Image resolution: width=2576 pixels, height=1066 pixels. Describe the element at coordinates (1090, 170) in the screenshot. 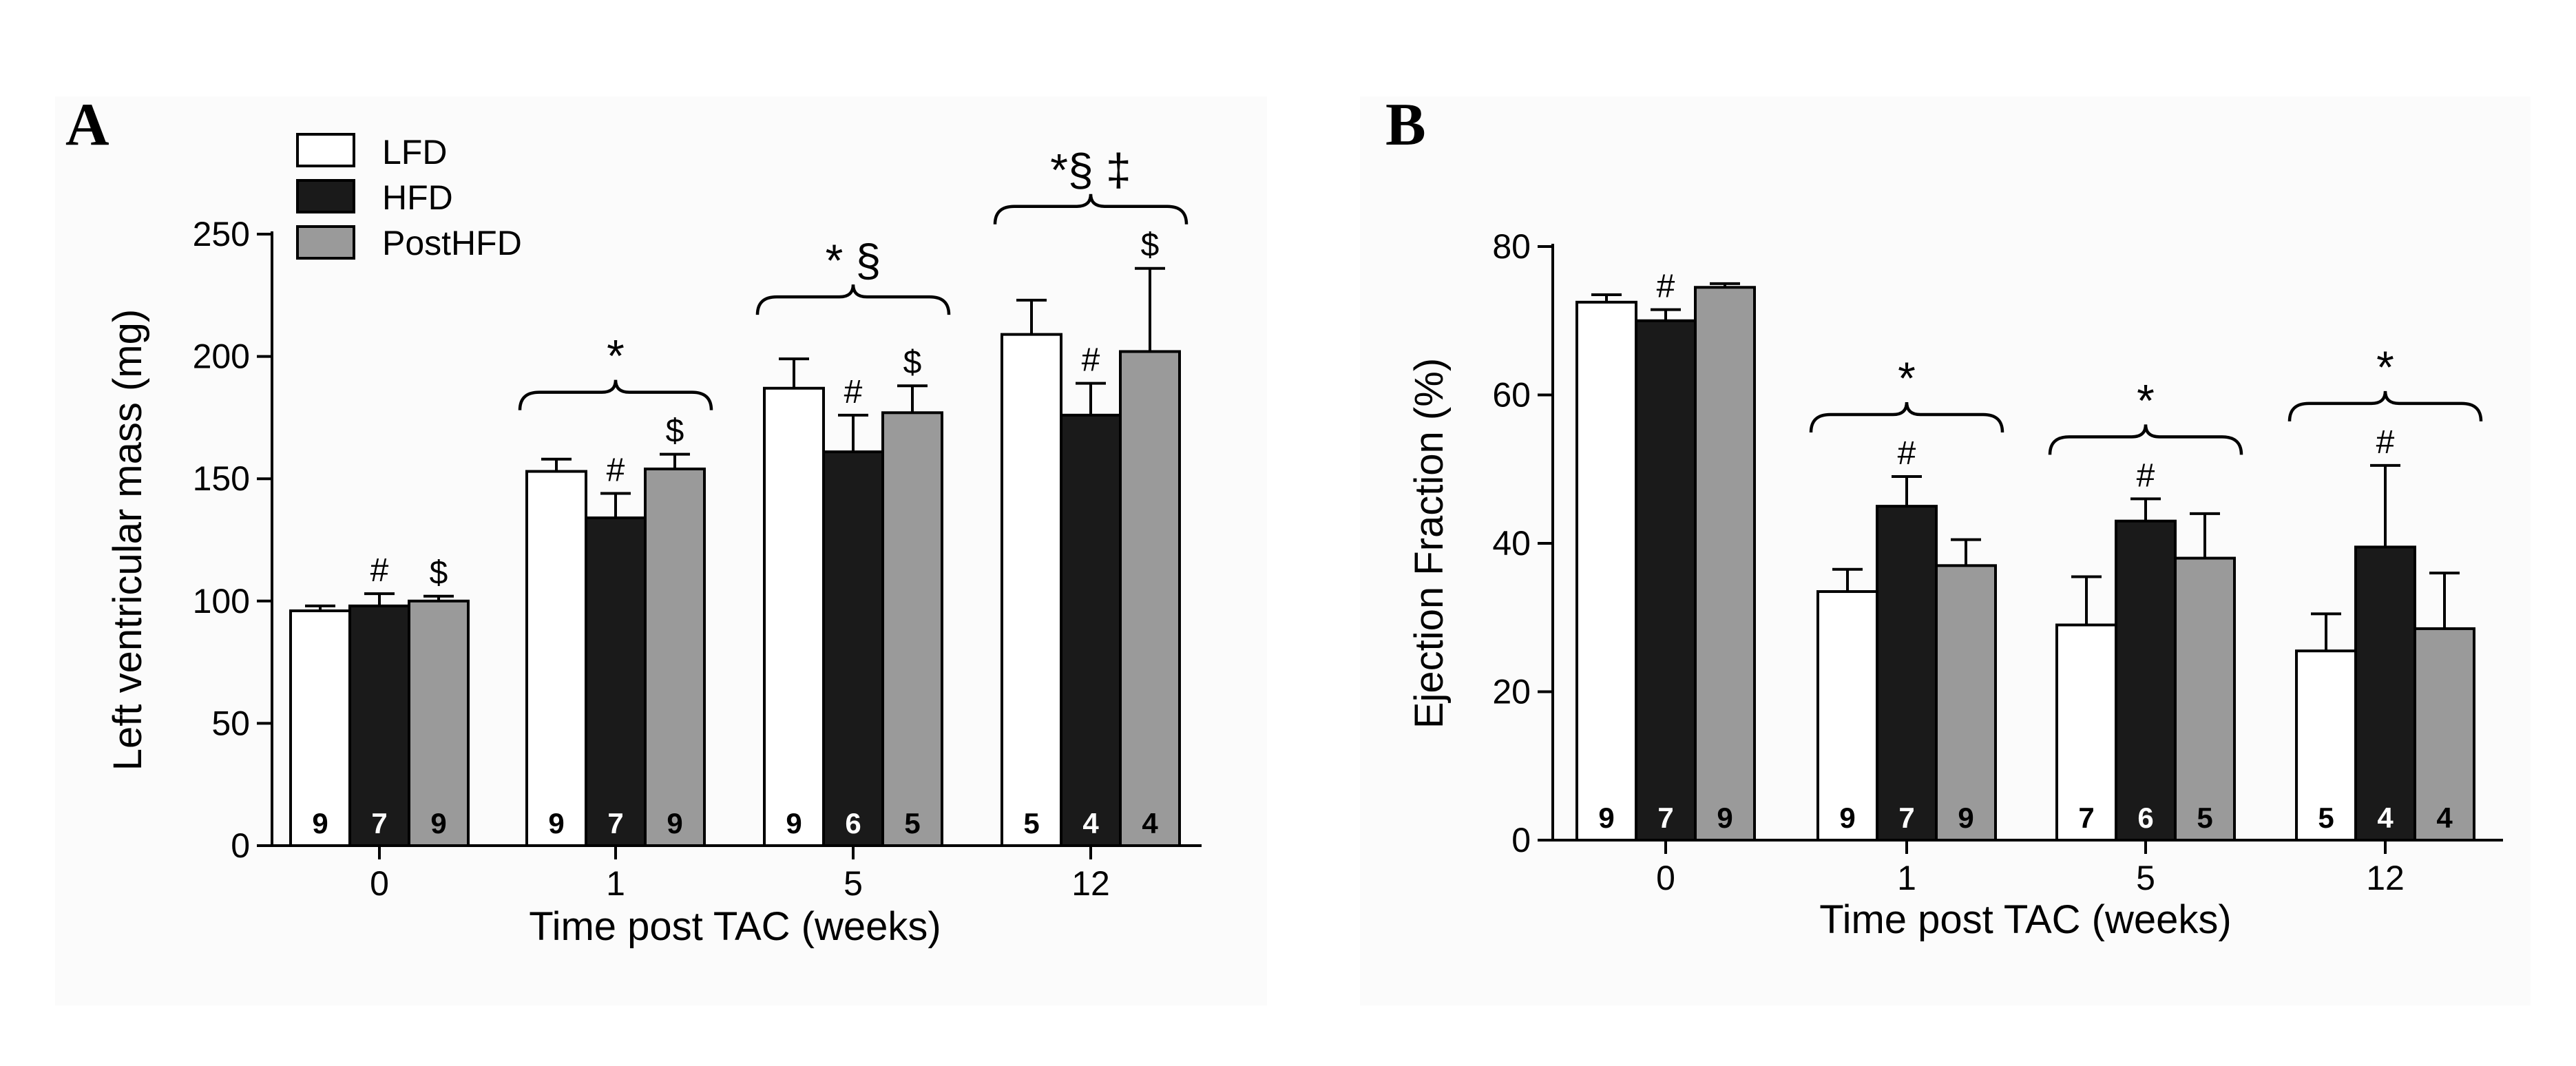

I see `group-annotation-a: *§ ‡` at that location.